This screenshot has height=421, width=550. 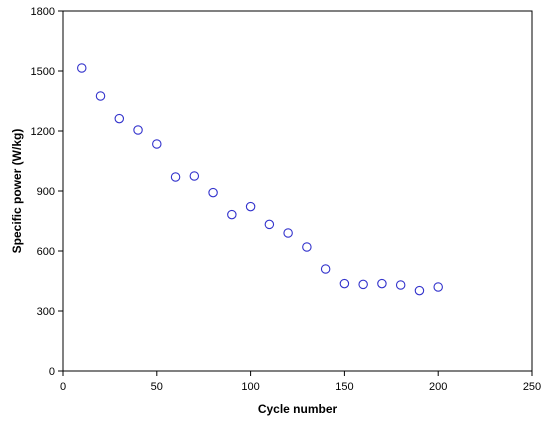 I want to click on x-tick-label: 250, so click(x=532, y=387).